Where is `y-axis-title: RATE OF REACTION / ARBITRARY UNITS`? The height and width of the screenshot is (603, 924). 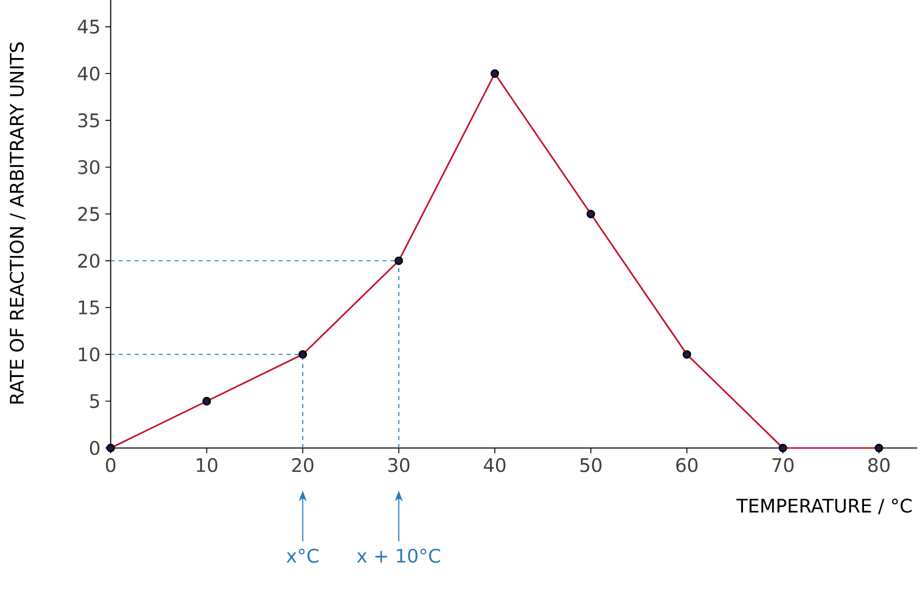 y-axis-title: RATE OF REACTION / ARBITRARY UNITS is located at coordinates (18, 223).